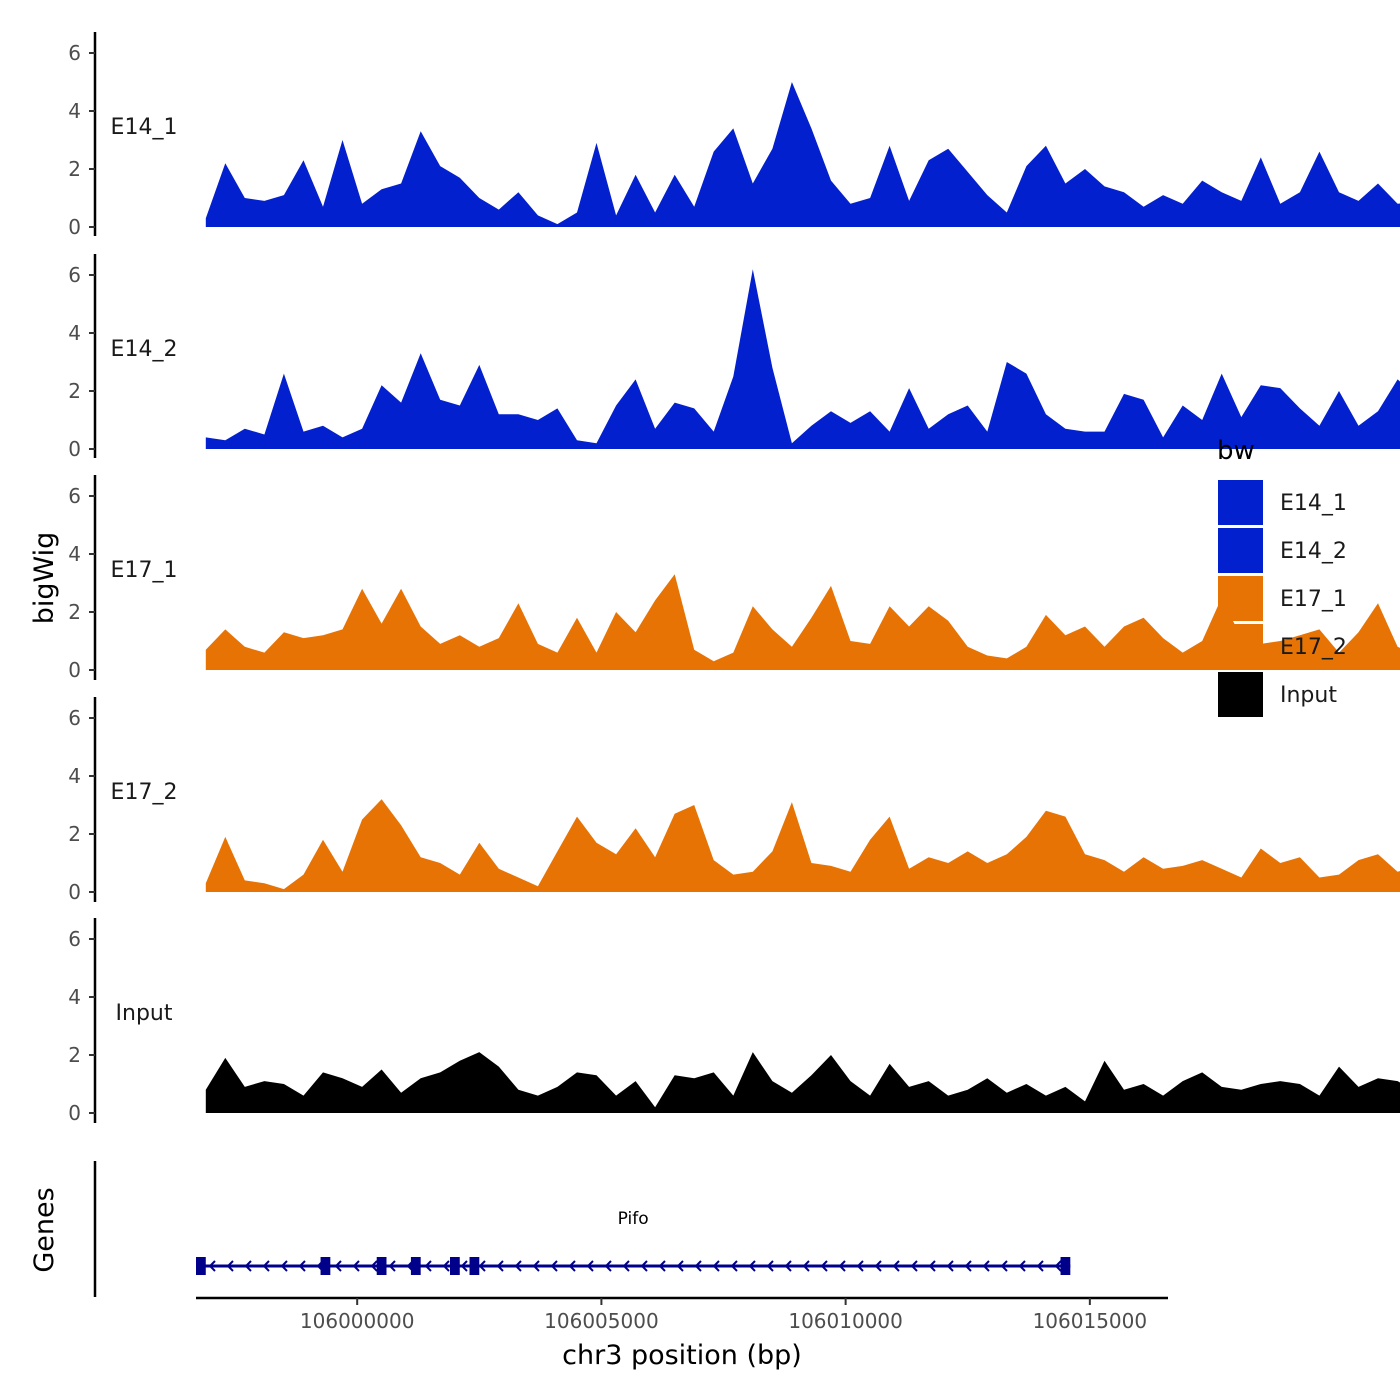 This screenshot has height=1400, width=1400. Describe the element at coordinates (144, 127) in the screenshot. I see `track-label: E14_1` at that location.